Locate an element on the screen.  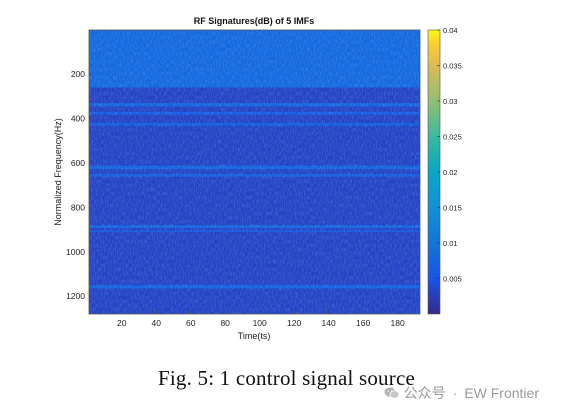
colorbar-tick-label: 0.01 is located at coordinates (450, 243).